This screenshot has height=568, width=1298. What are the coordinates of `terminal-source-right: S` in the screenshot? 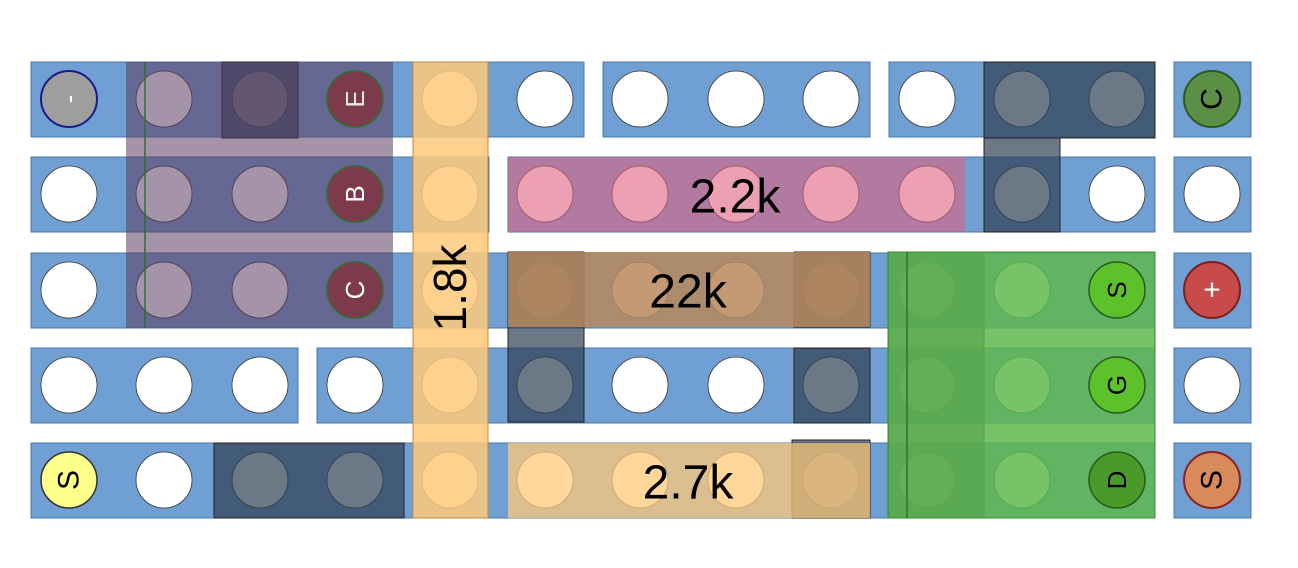 It's located at (1212, 480).